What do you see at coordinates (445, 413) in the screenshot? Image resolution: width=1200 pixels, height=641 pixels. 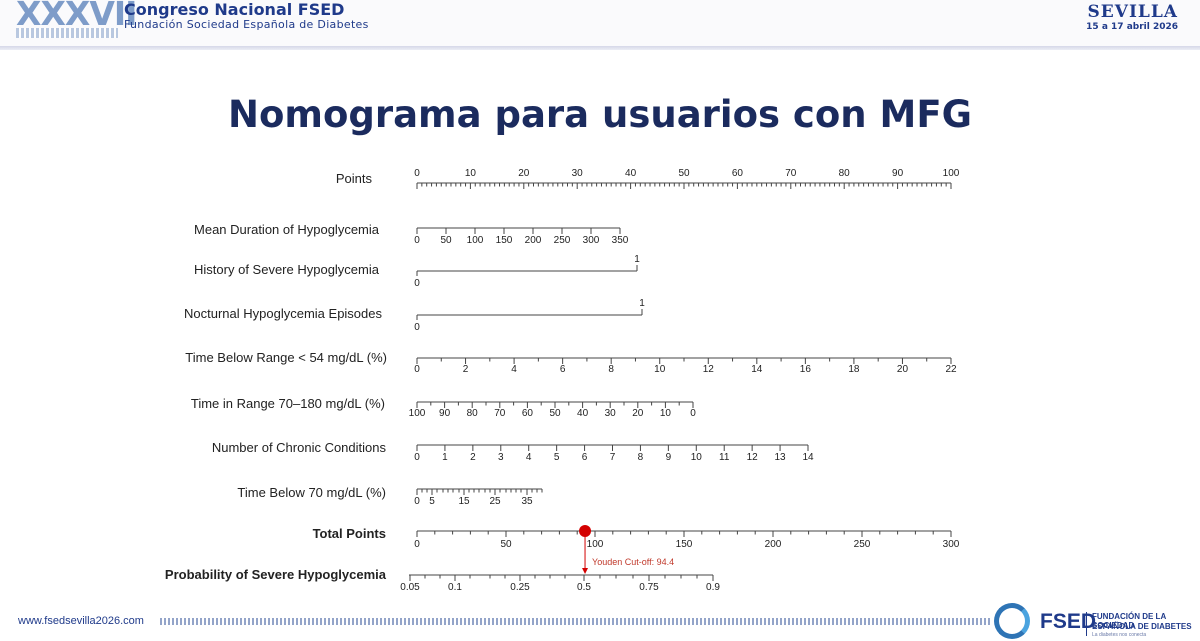 I see `tick-label: 90` at bounding box center [445, 413].